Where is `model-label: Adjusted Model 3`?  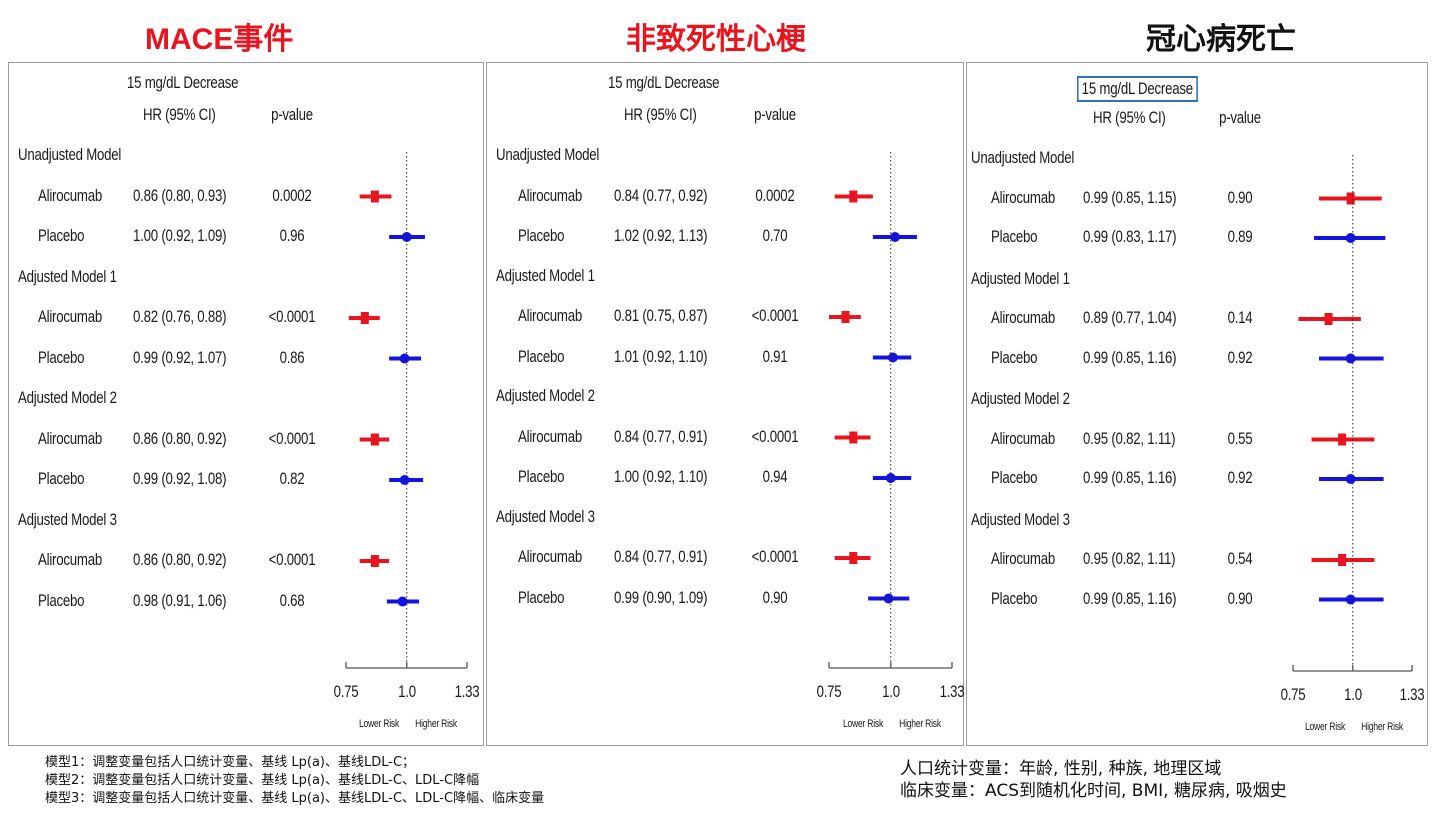 model-label: Adjusted Model 3 is located at coordinates (67, 519).